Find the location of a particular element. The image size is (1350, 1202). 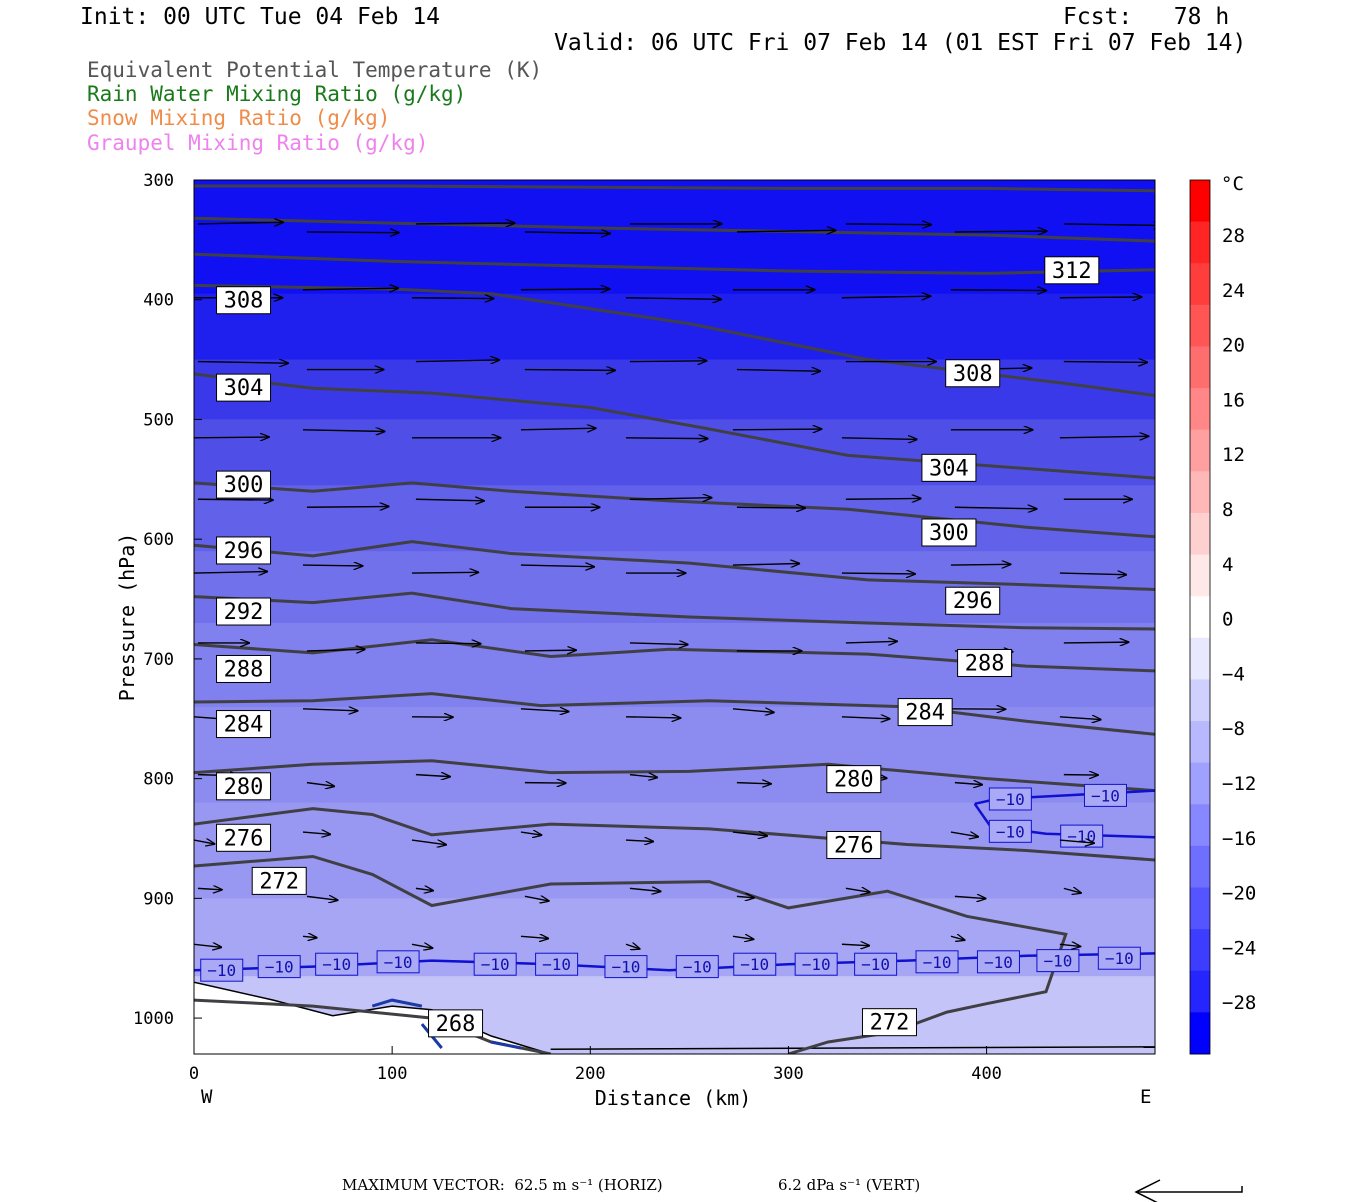

theta-e-label: 300 is located at coordinates (949, 533).